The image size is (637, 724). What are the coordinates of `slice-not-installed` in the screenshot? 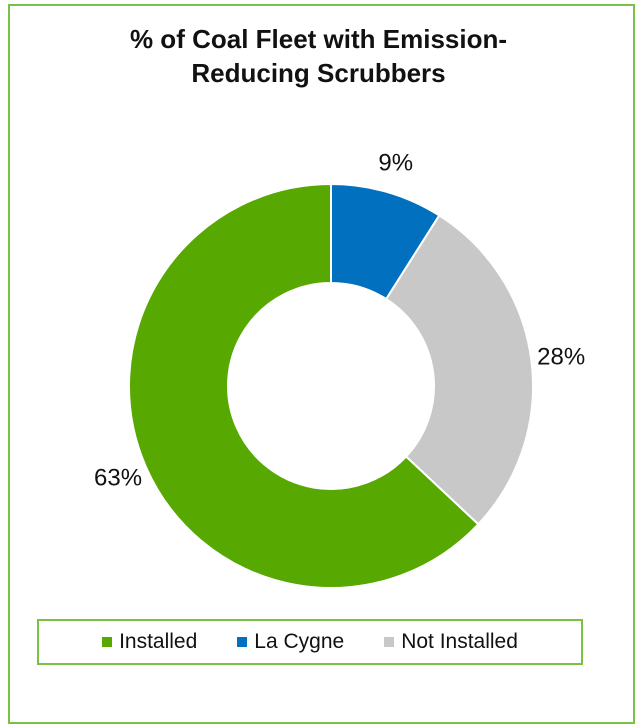 It's located at (459, 370).